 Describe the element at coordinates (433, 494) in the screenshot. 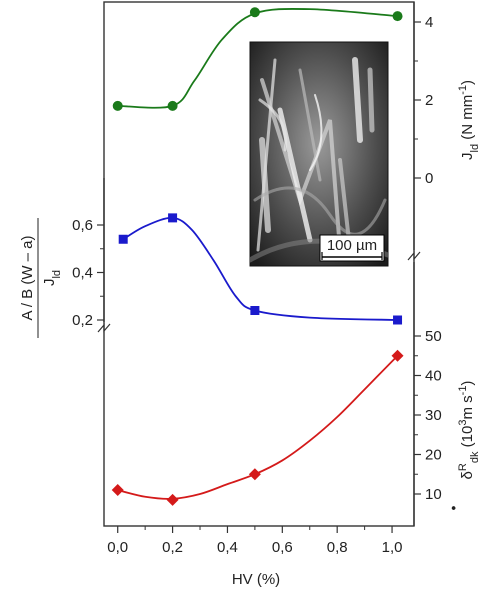

I see `strain_rate-tick-label: 10` at that location.